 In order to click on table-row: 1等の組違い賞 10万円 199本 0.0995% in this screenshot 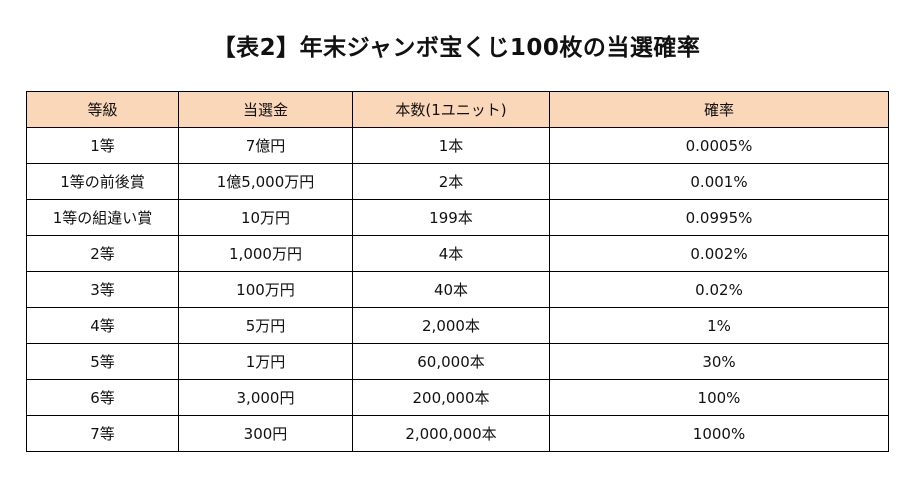, I will do `click(457, 217)`.